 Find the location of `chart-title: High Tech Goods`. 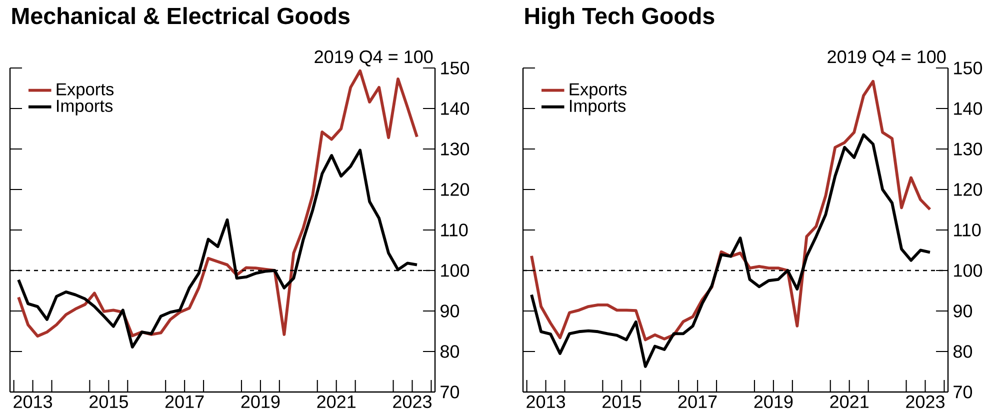

chart-title: High Tech Goods is located at coordinates (619, 18).